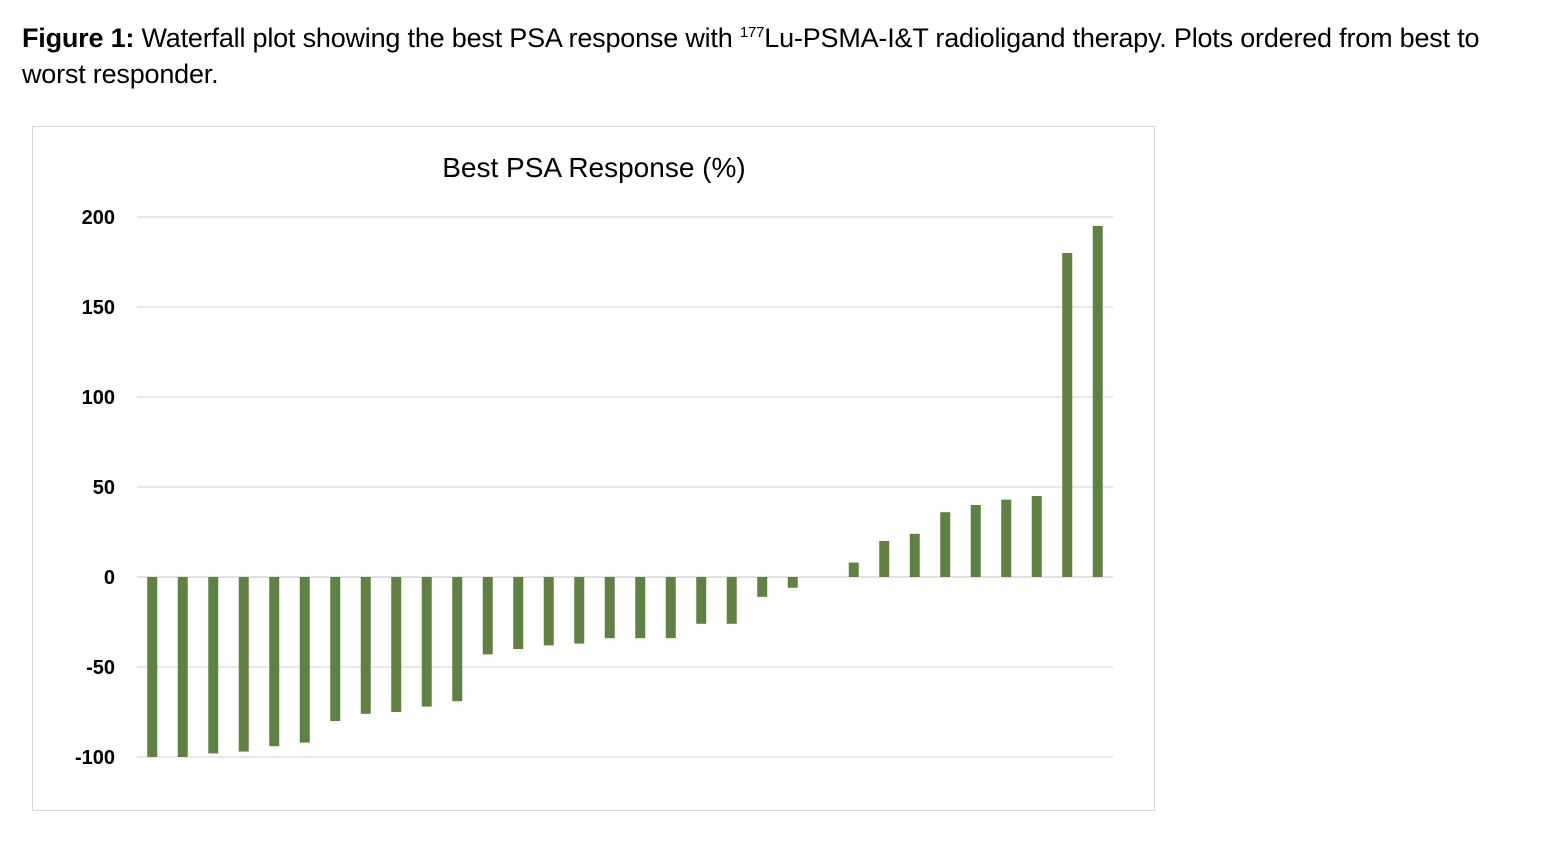  Describe the element at coordinates (98, 218) in the screenshot. I see `y-tick-label: 200` at that location.